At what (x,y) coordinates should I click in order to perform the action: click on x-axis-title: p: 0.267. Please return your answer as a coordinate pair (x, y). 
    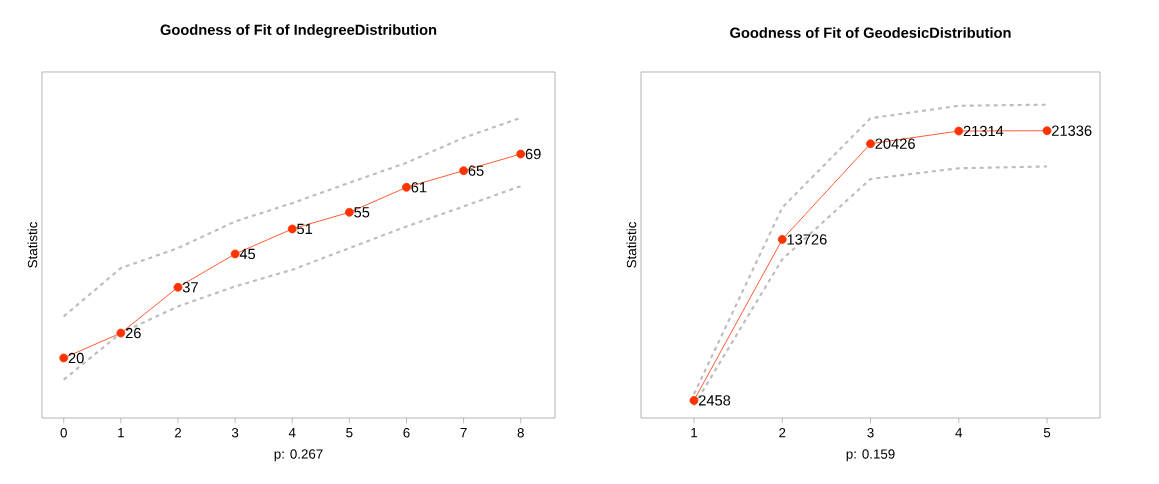
    Looking at the image, I should click on (298, 455).